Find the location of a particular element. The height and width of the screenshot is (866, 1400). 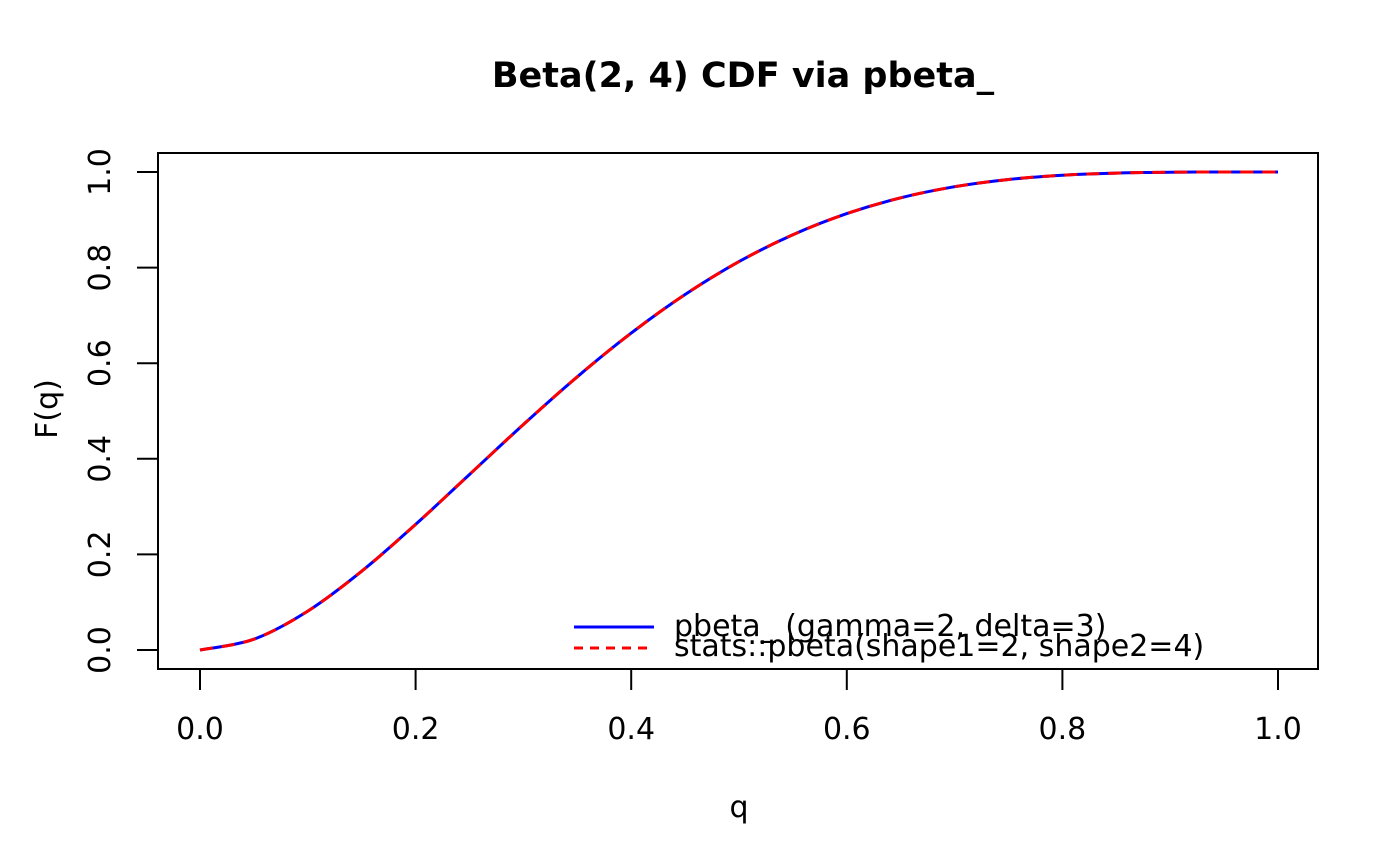

x-tick-label: 0.2 is located at coordinates (416, 729).